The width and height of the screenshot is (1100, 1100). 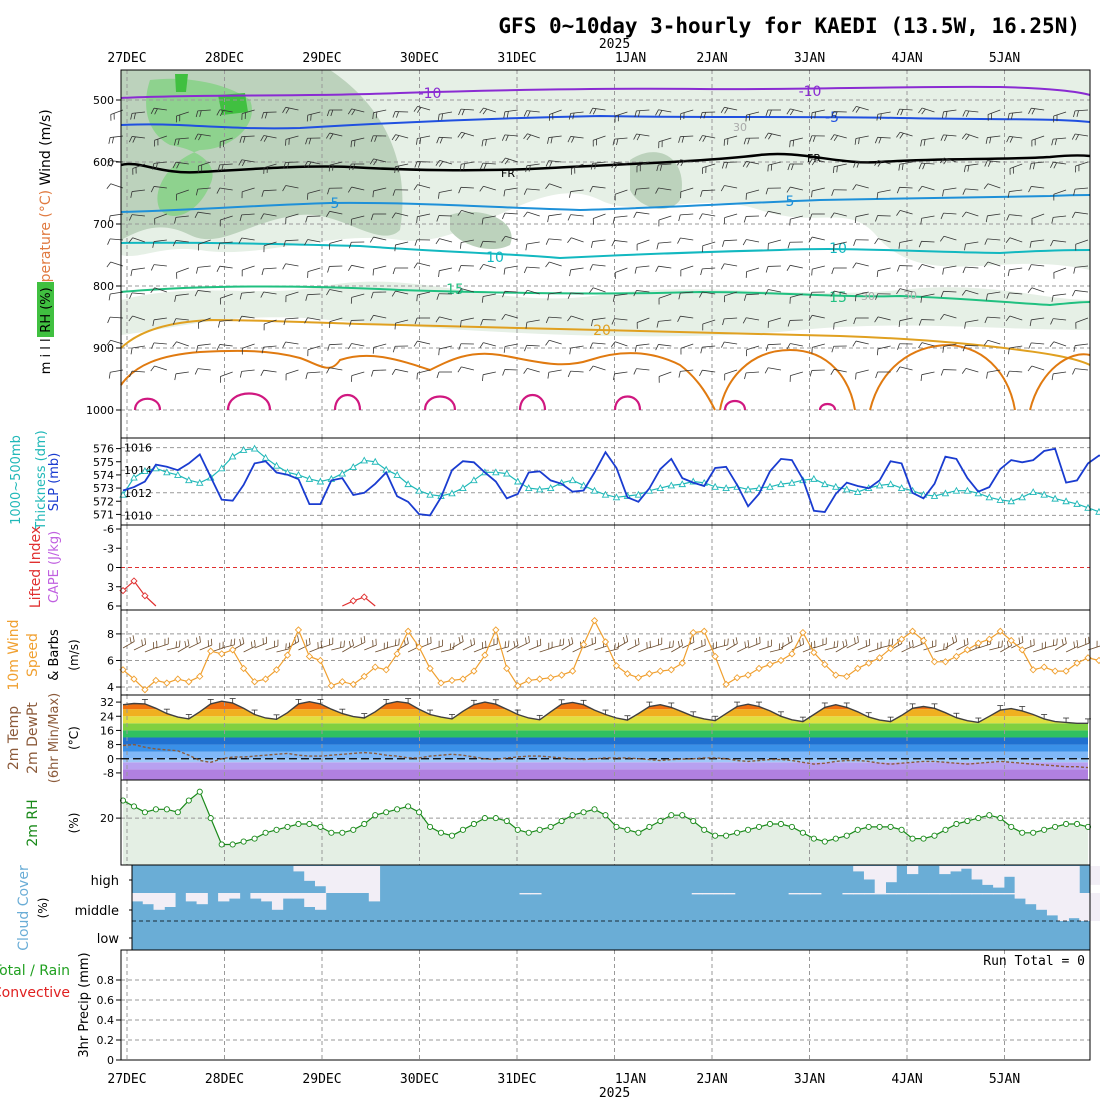 I want to click on cloud-level-label: low, so click(x=108, y=939).